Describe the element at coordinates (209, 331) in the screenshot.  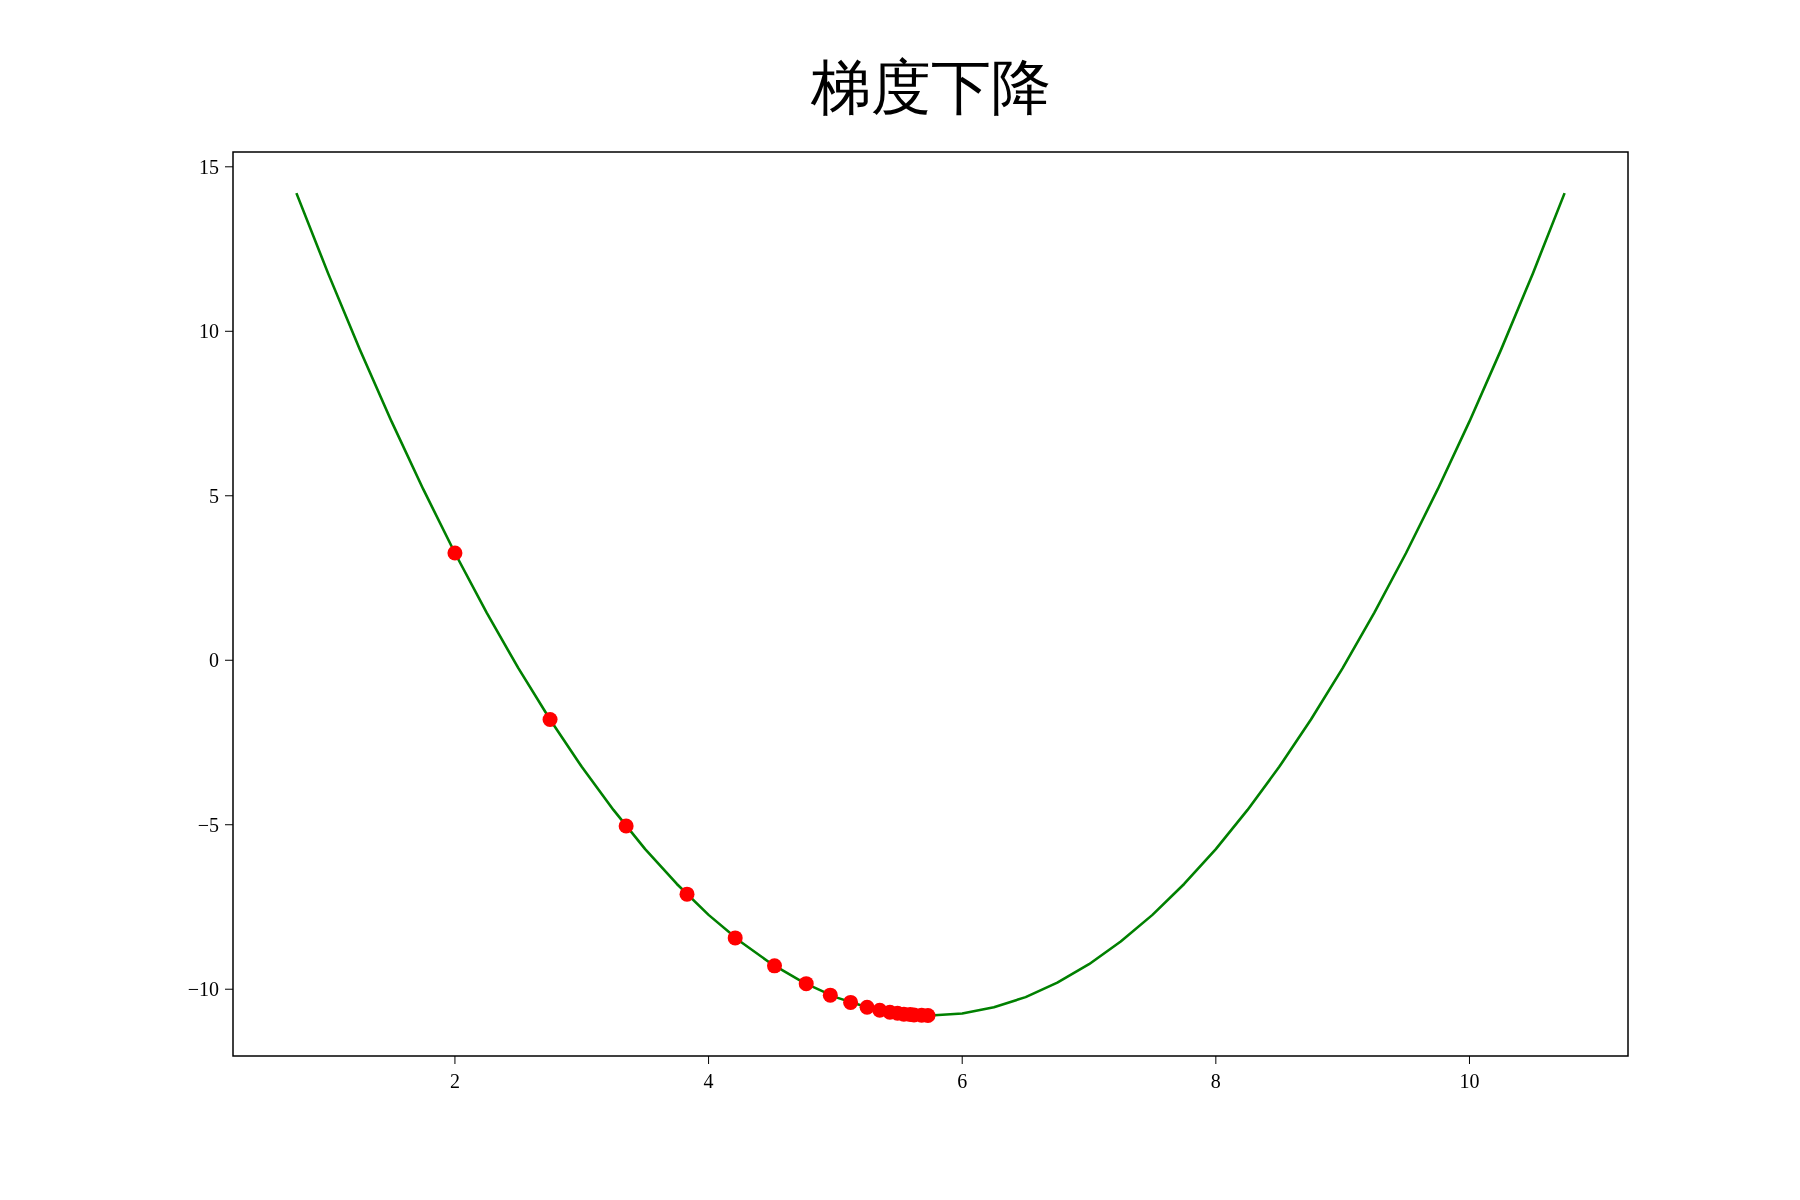
I see `y-tick-label: 10` at that location.